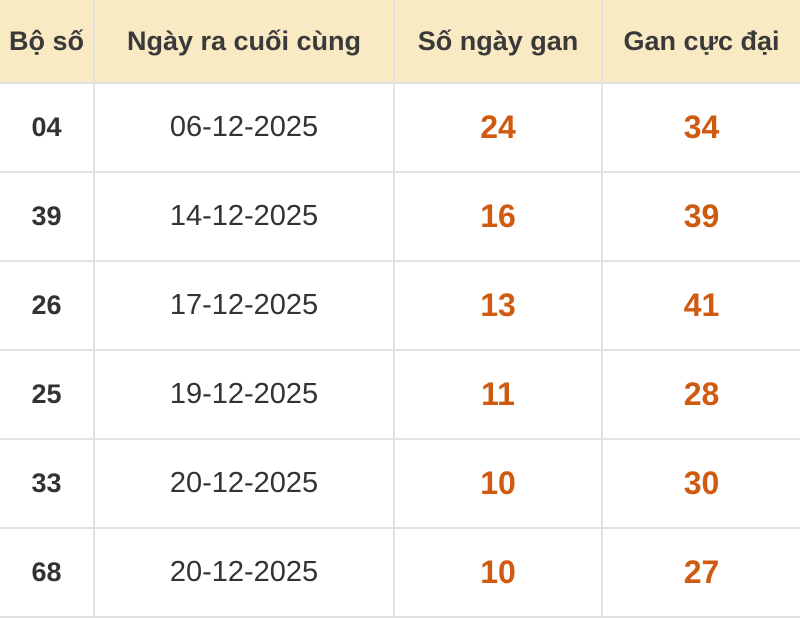 This screenshot has width=800, height=618. I want to click on table-cell: 26, so click(47, 305).